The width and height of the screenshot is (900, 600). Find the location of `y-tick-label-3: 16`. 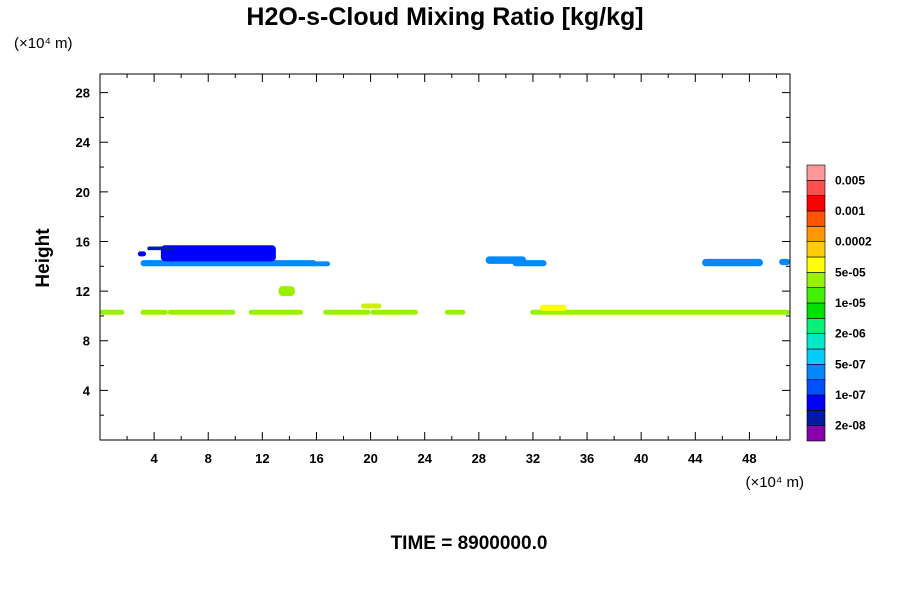

y-tick-label-3: 16 is located at coordinates (83, 241).